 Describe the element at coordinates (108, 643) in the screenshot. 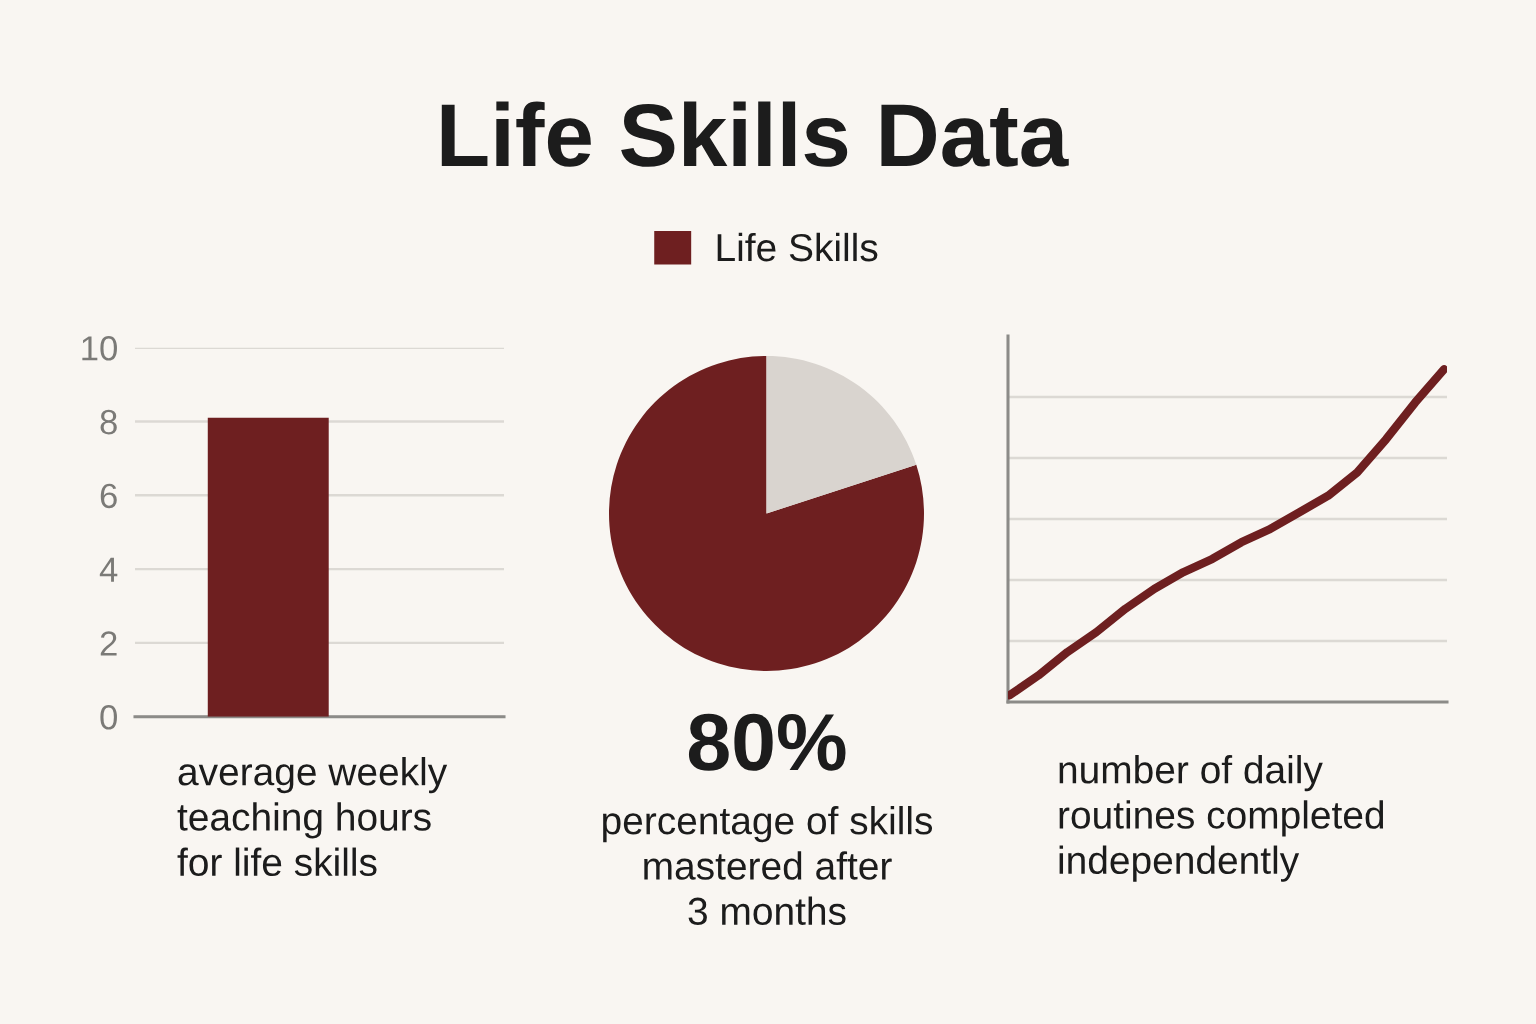

I see `y-tick-label: 2` at that location.